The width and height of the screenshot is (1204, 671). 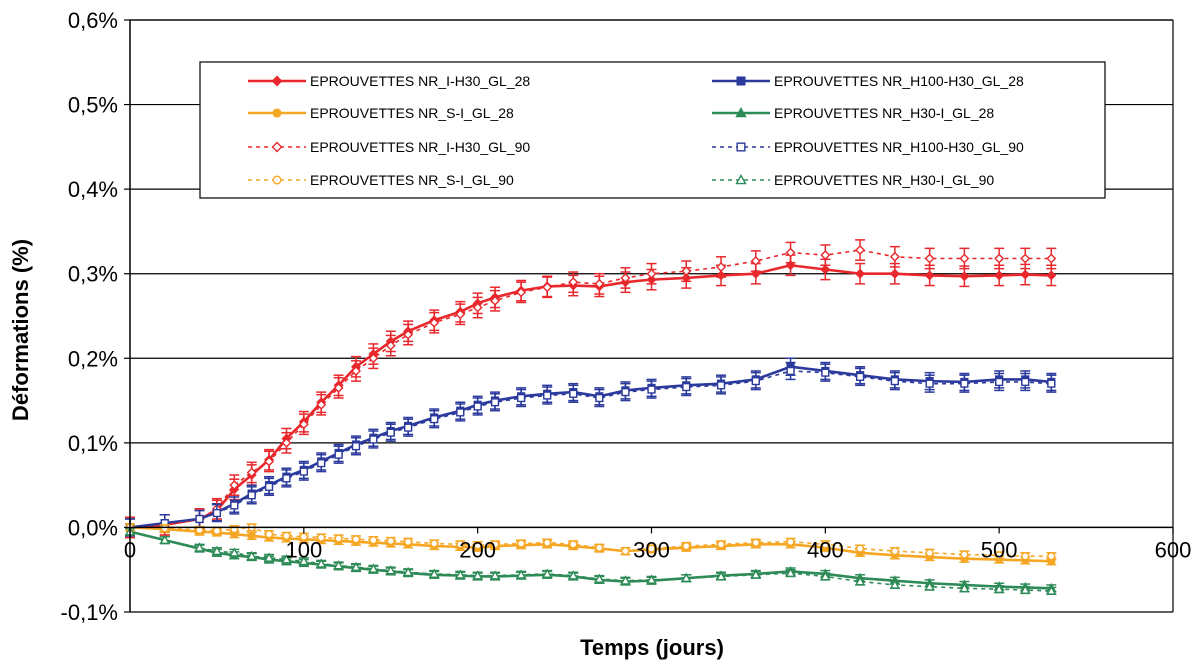 I want to click on y-axis-title: Déformations (%), so click(x=20, y=330).